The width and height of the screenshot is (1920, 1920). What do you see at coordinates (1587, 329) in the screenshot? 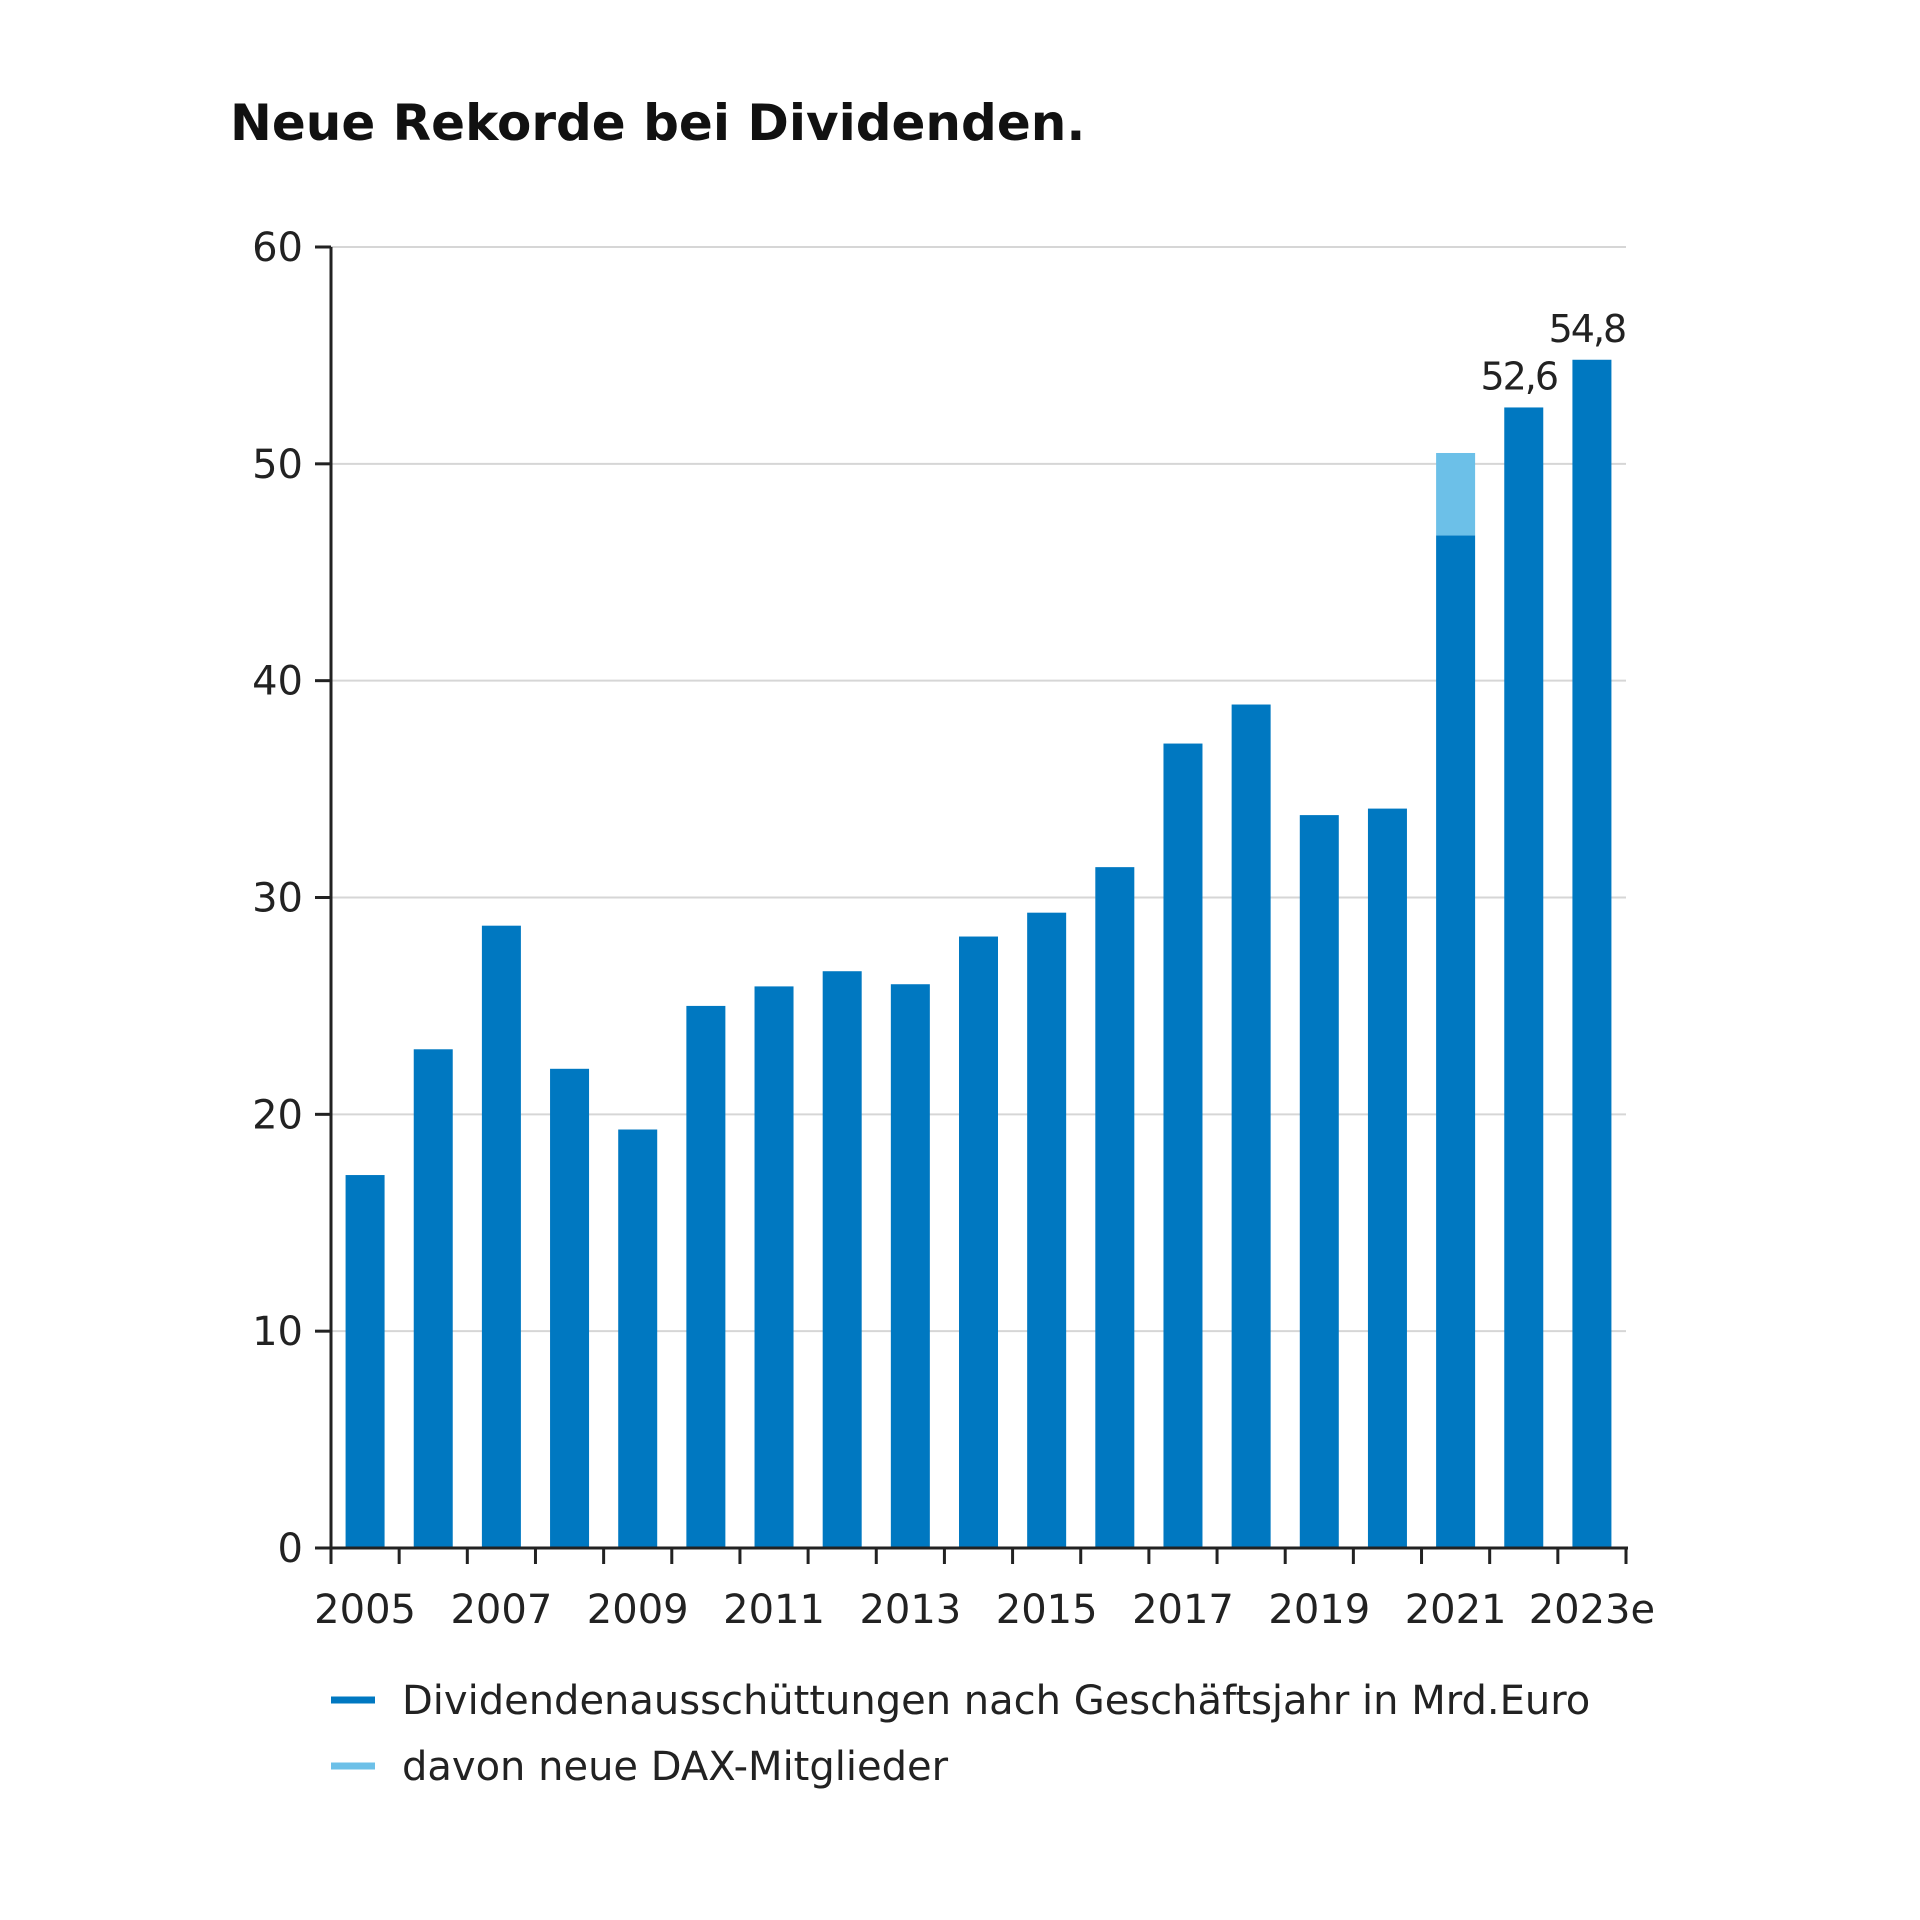
I see `data-label-2023e: 54,8` at bounding box center [1587, 329].